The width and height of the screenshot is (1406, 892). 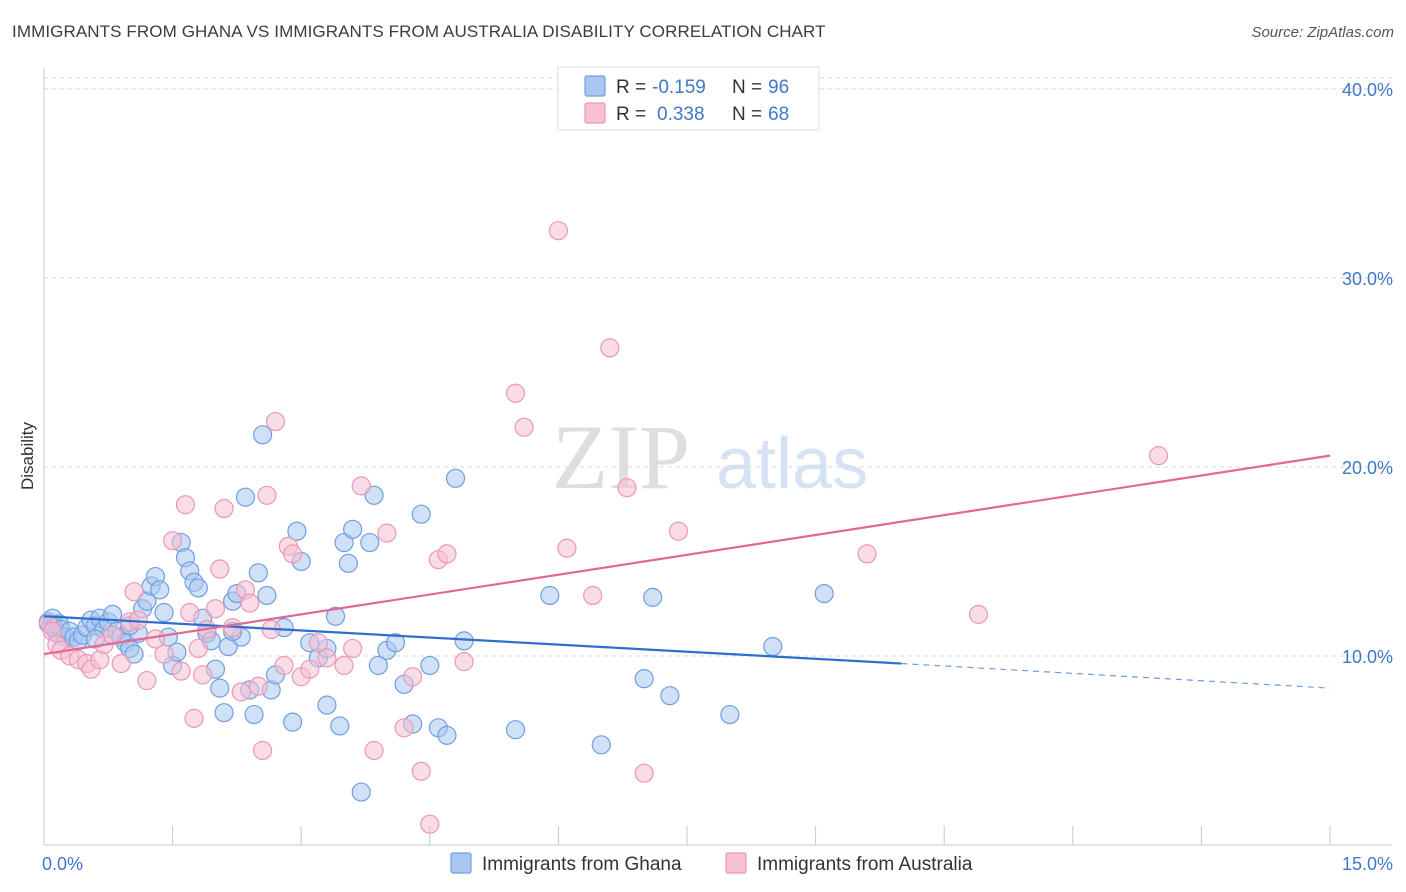 I want to click on bottom-legend-label-ghana: Immigrants from Ghana, so click(x=582, y=864).